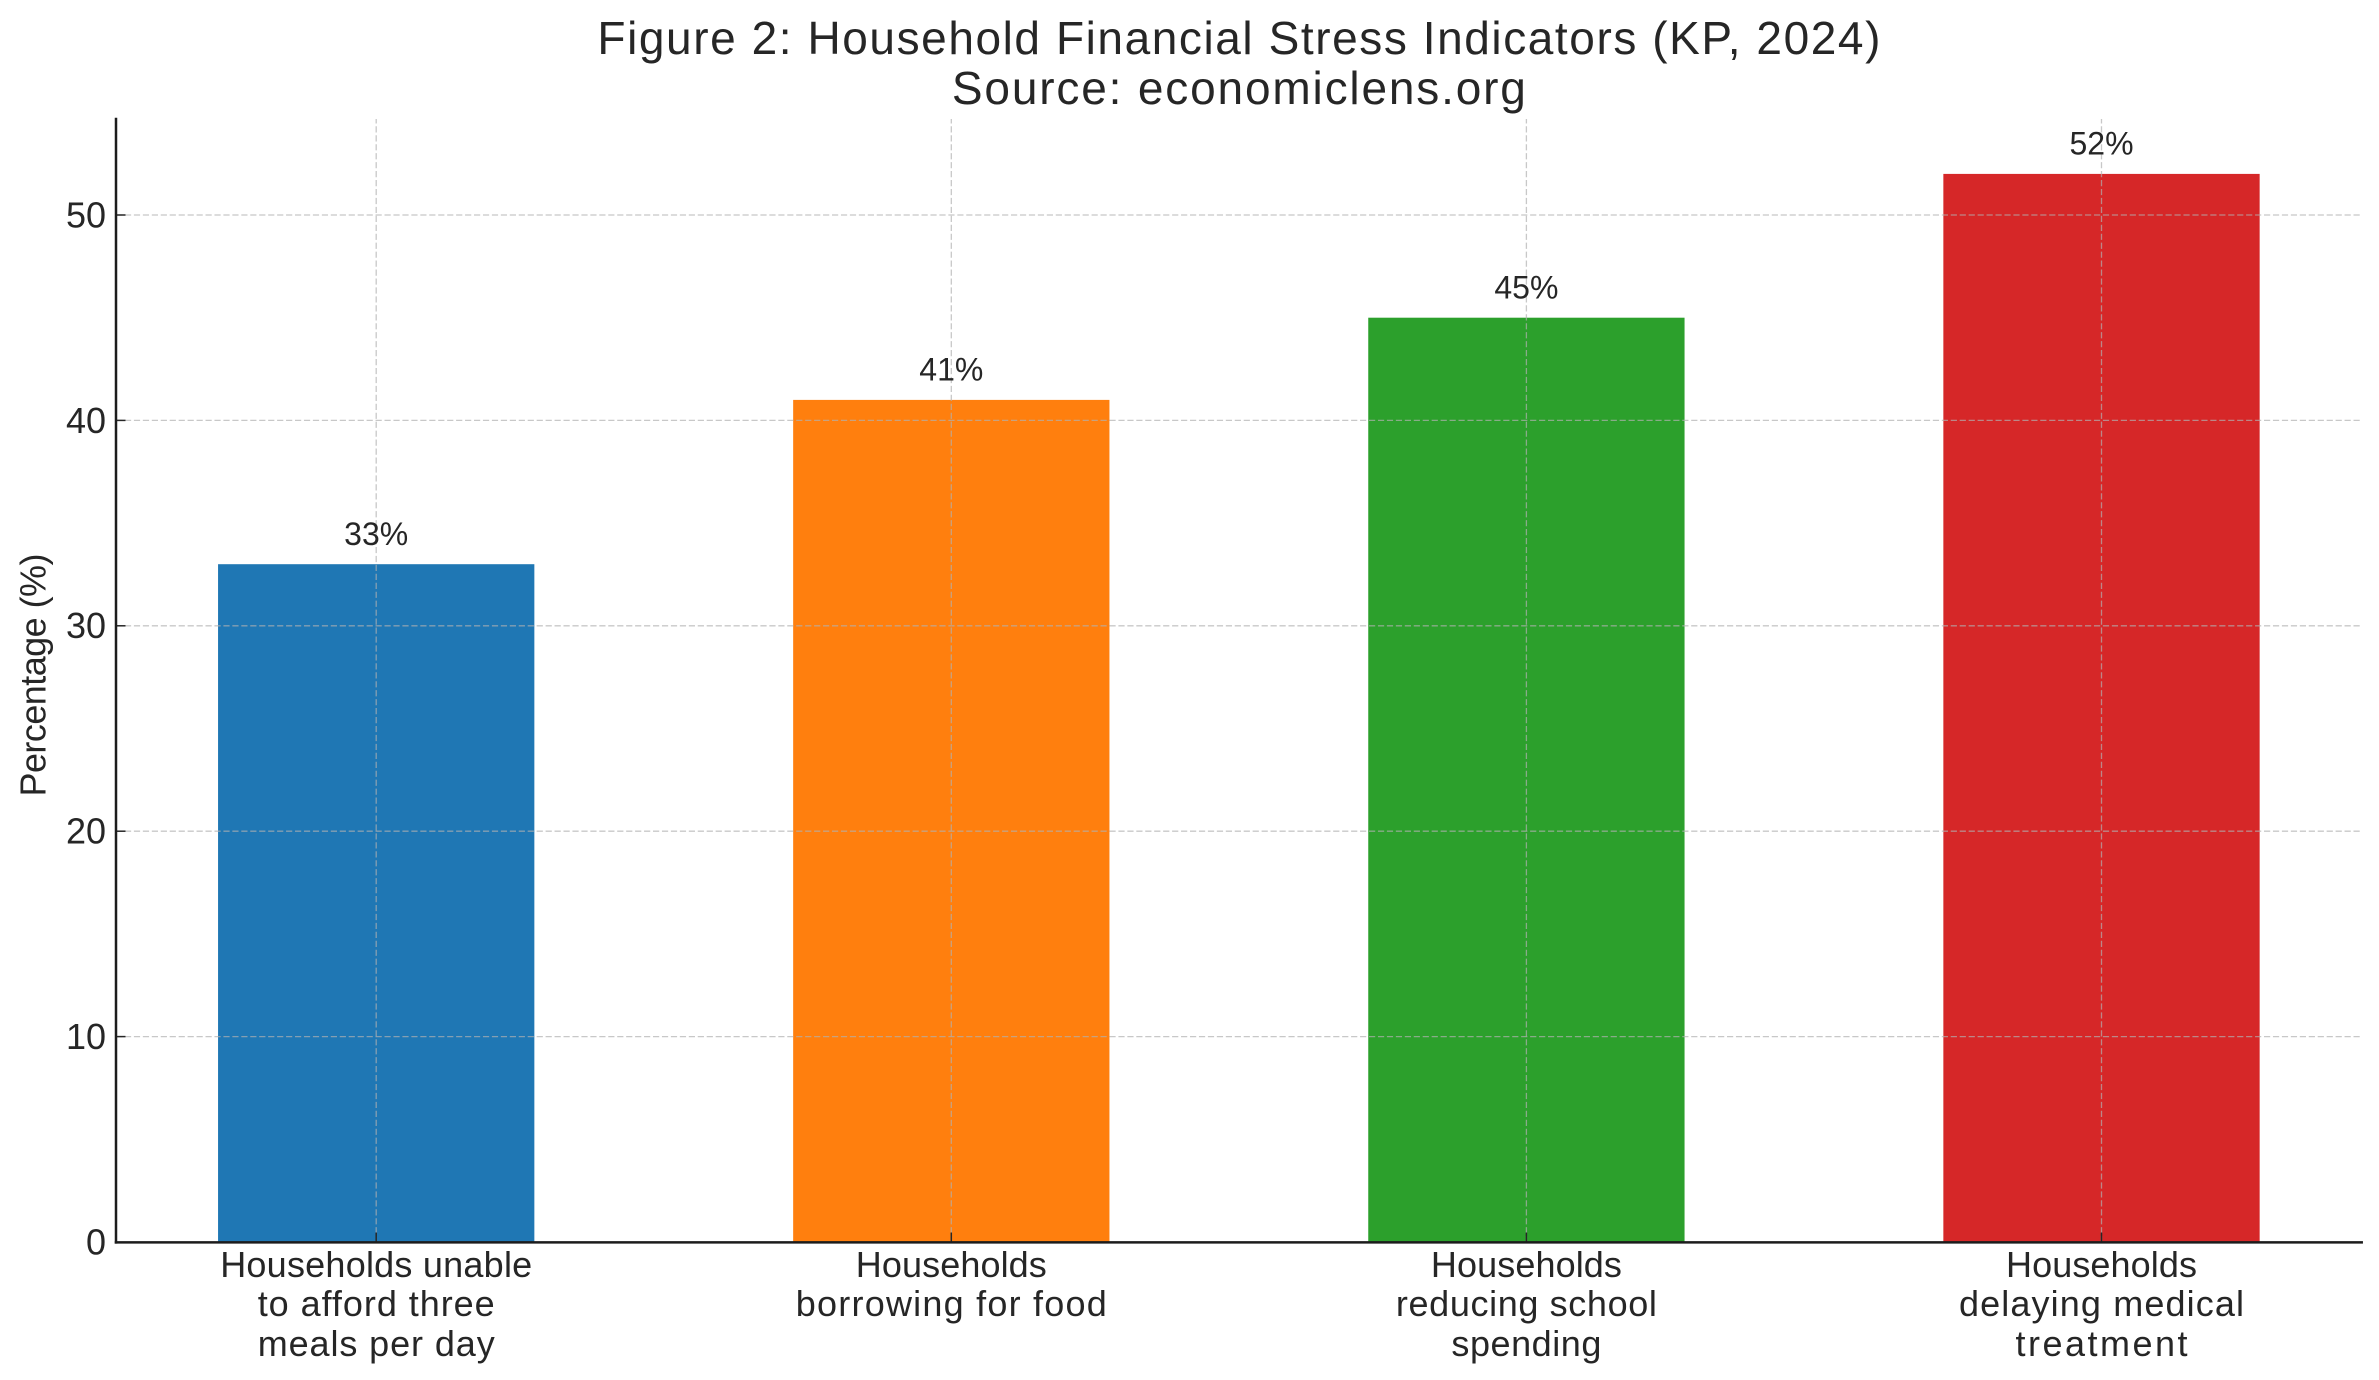  I want to click on svg-text: treatment, so click(2102, 1343).